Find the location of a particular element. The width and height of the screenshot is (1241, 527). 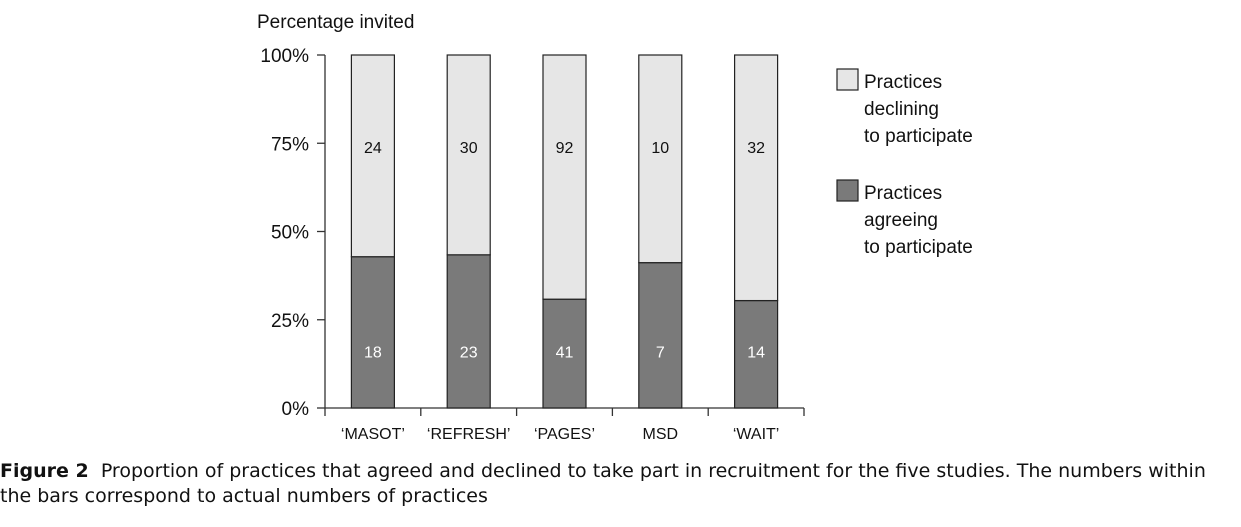

bar-value-label: 41 is located at coordinates (565, 353).